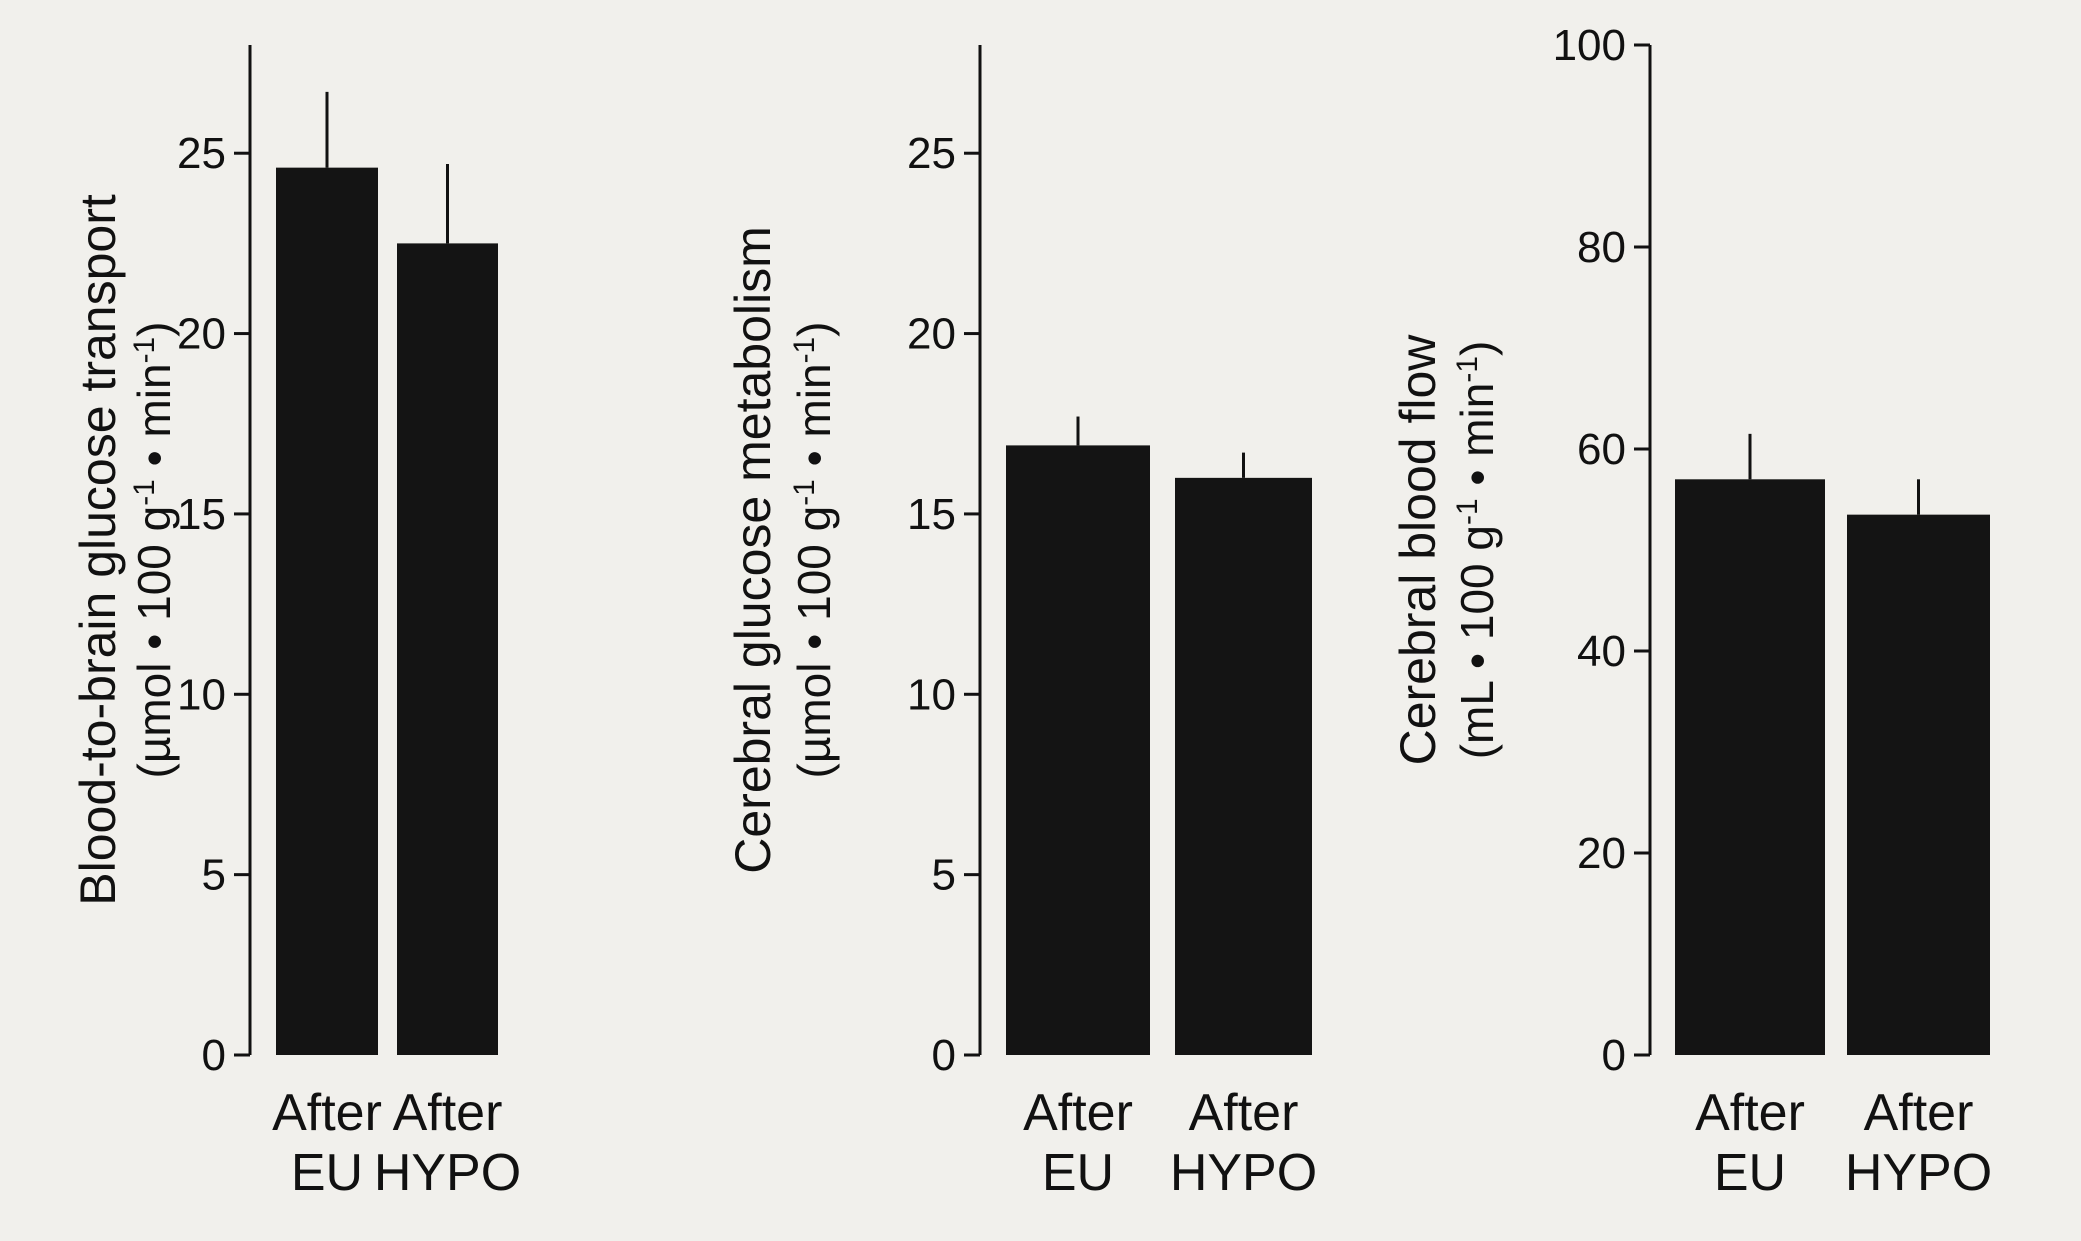 The image size is (2081, 1241). I want to click on y-tick-label: 80, so click(1601, 247).